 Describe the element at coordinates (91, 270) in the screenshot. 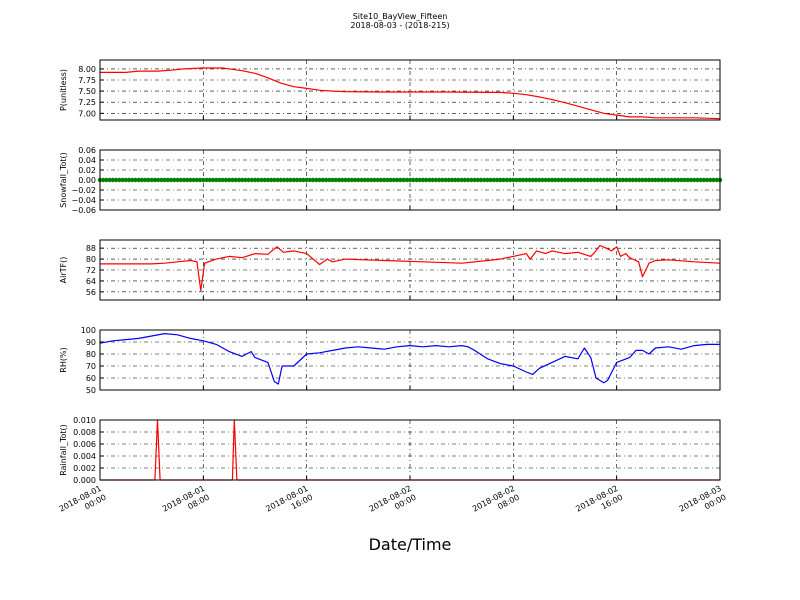

I see `airtemp-ytick-label: 72` at that location.